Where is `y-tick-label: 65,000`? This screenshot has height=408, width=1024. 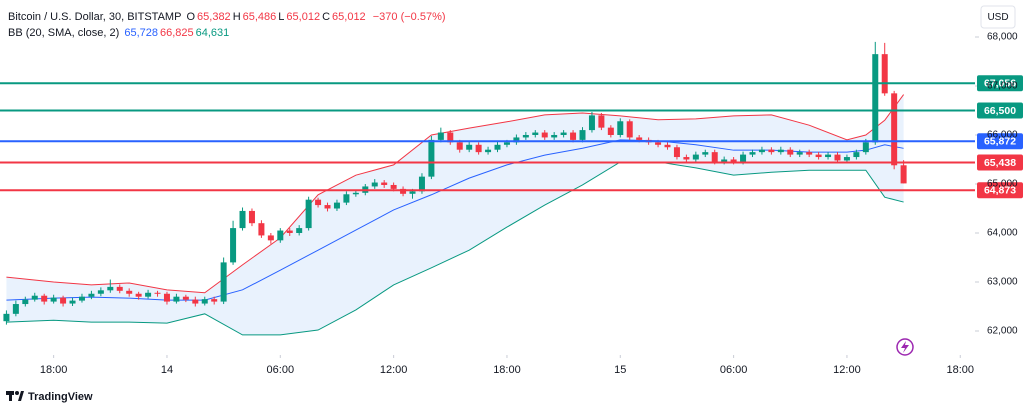 y-tick-label: 65,000 is located at coordinates (1002, 184).